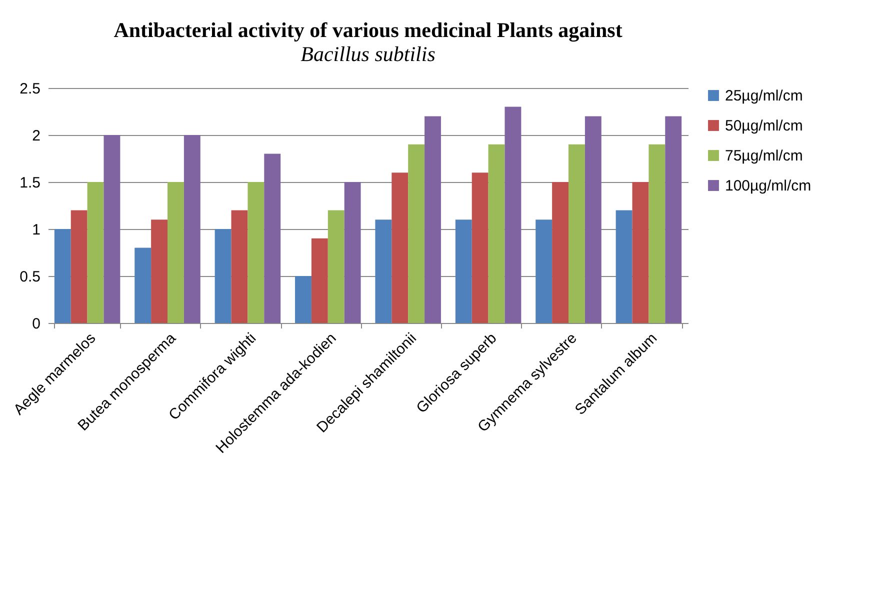 This screenshot has width=888, height=604. Describe the element at coordinates (30, 89) in the screenshot. I see `y-tick-label: 2.5` at that location.